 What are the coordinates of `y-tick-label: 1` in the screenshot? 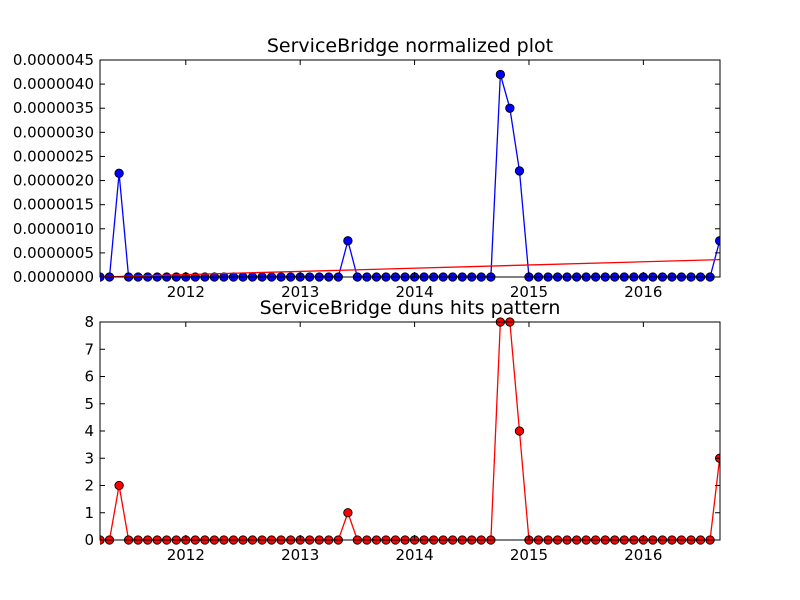 It's located at (89, 513).